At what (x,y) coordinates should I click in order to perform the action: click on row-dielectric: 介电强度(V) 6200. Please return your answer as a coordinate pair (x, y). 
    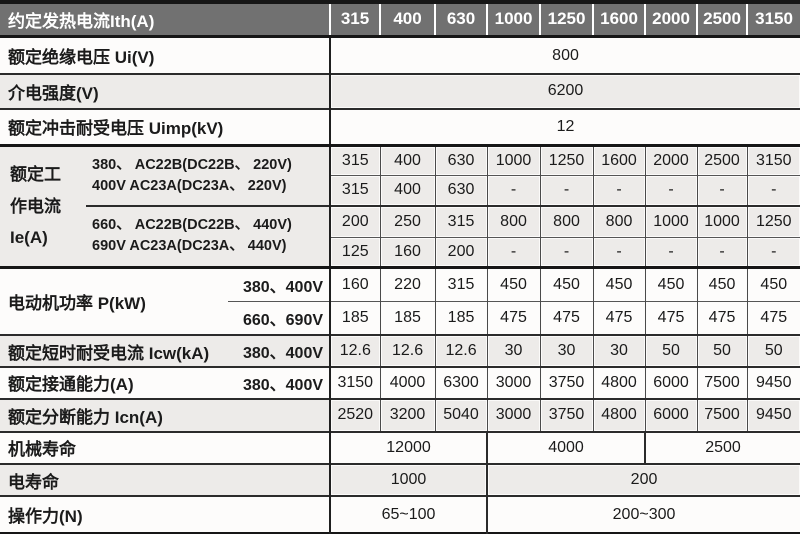
    Looking at the image, I should click on (400, 91).